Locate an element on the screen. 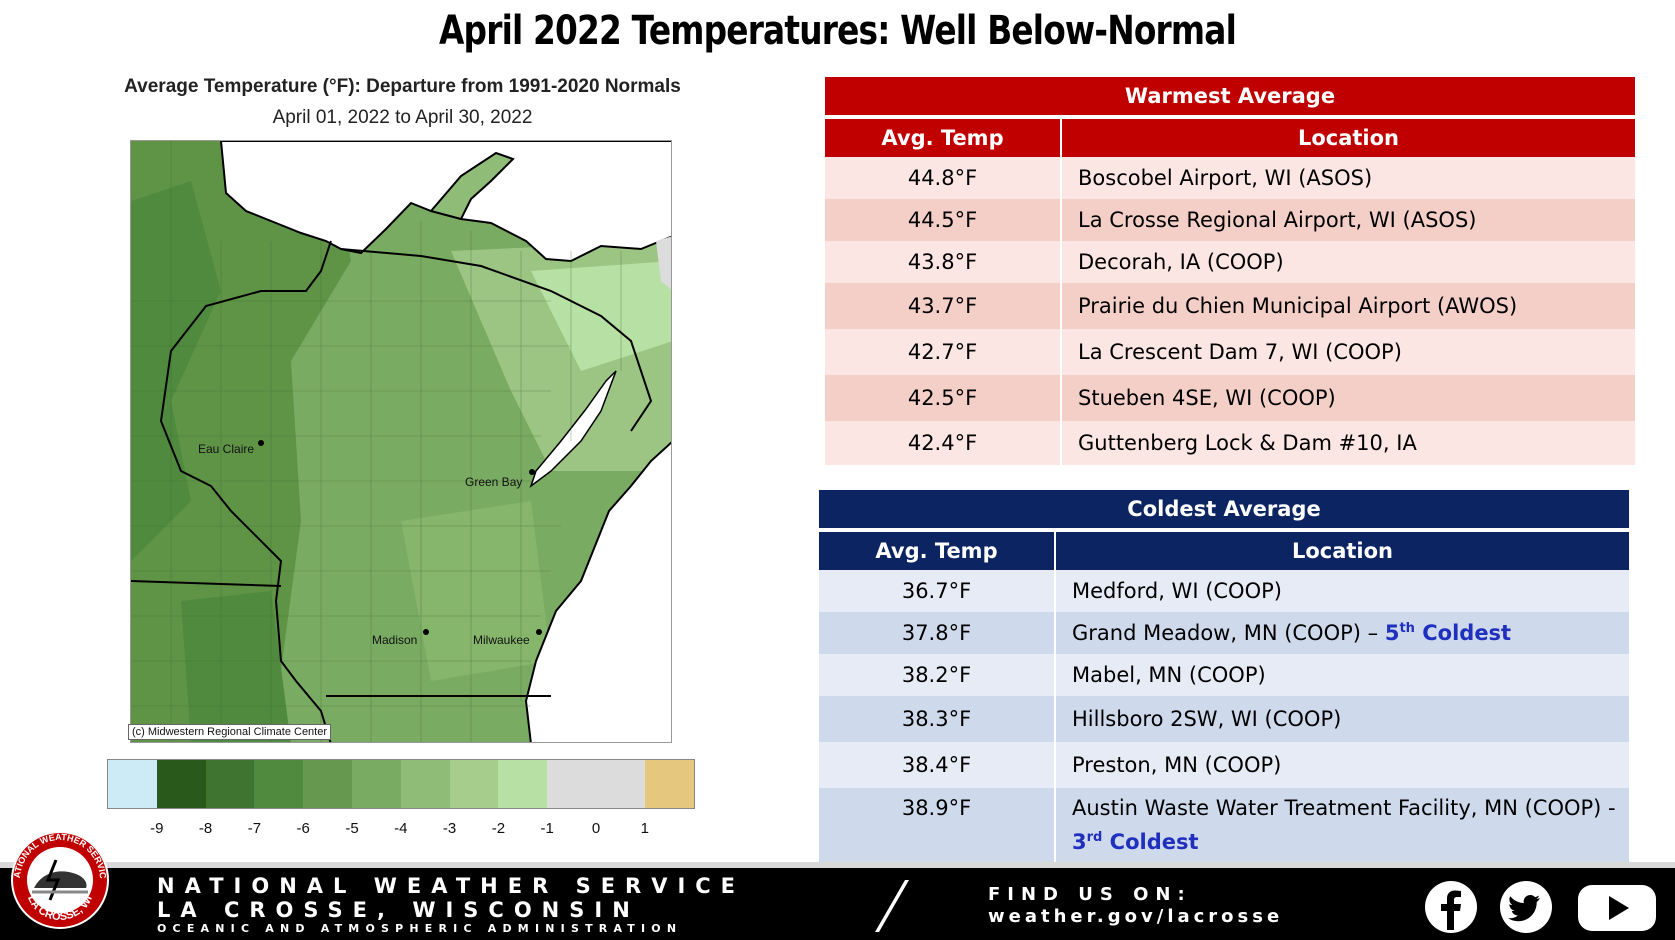  legend-tick-label: -3 is located at coordinates (449, 828).